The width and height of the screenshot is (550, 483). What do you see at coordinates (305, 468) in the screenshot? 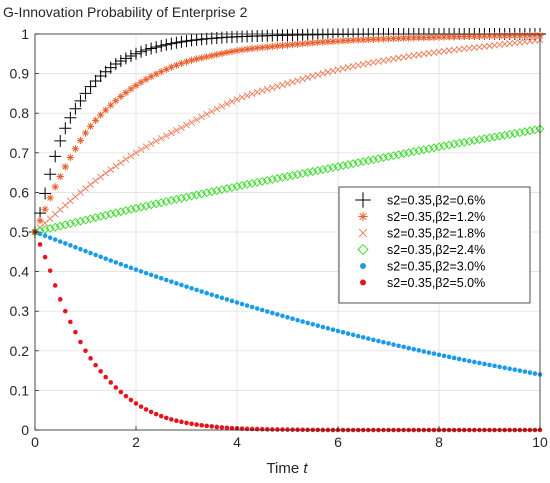
I see `x-axis-label-var: t` at bounding box center [305, 468].